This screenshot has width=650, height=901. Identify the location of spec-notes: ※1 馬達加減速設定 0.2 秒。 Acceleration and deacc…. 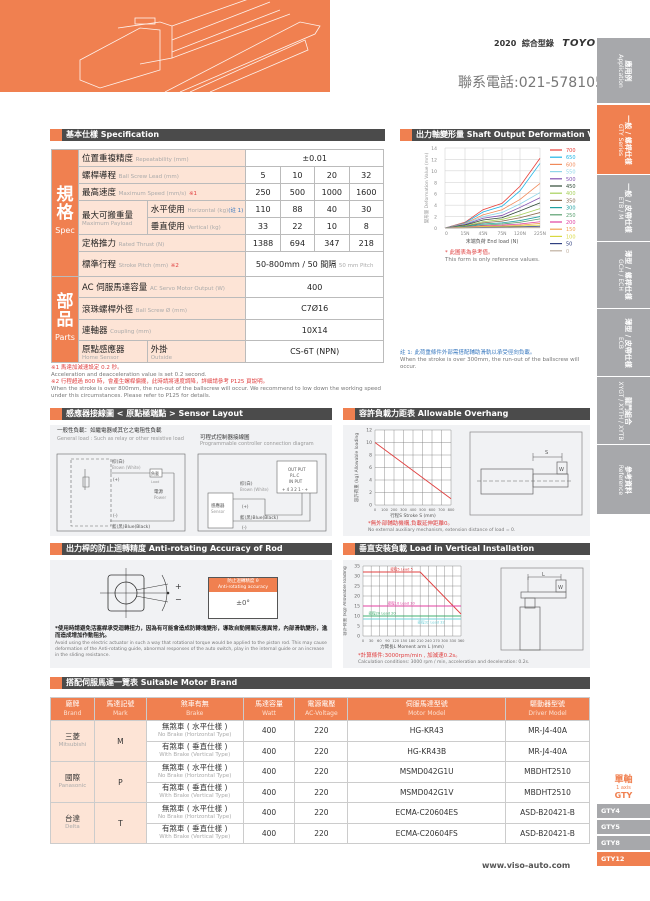
(216, 382).